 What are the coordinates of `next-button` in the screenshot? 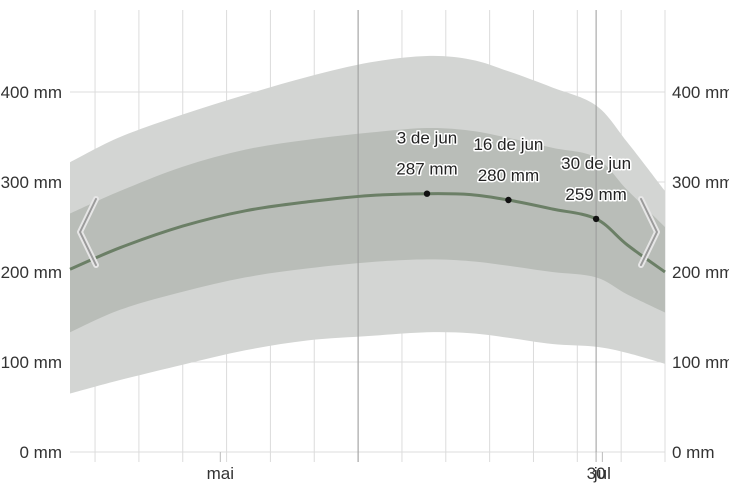 It's located at (649, 232).